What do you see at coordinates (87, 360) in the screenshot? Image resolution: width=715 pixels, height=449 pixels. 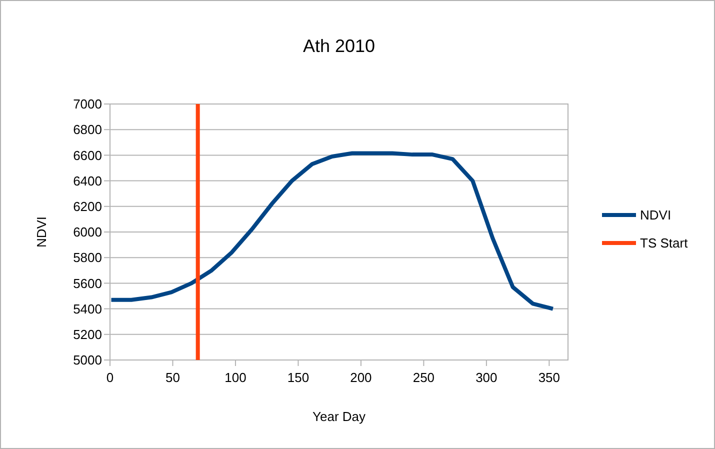 I see `y-tick-label: 5000` at bounding box center [87, 360].